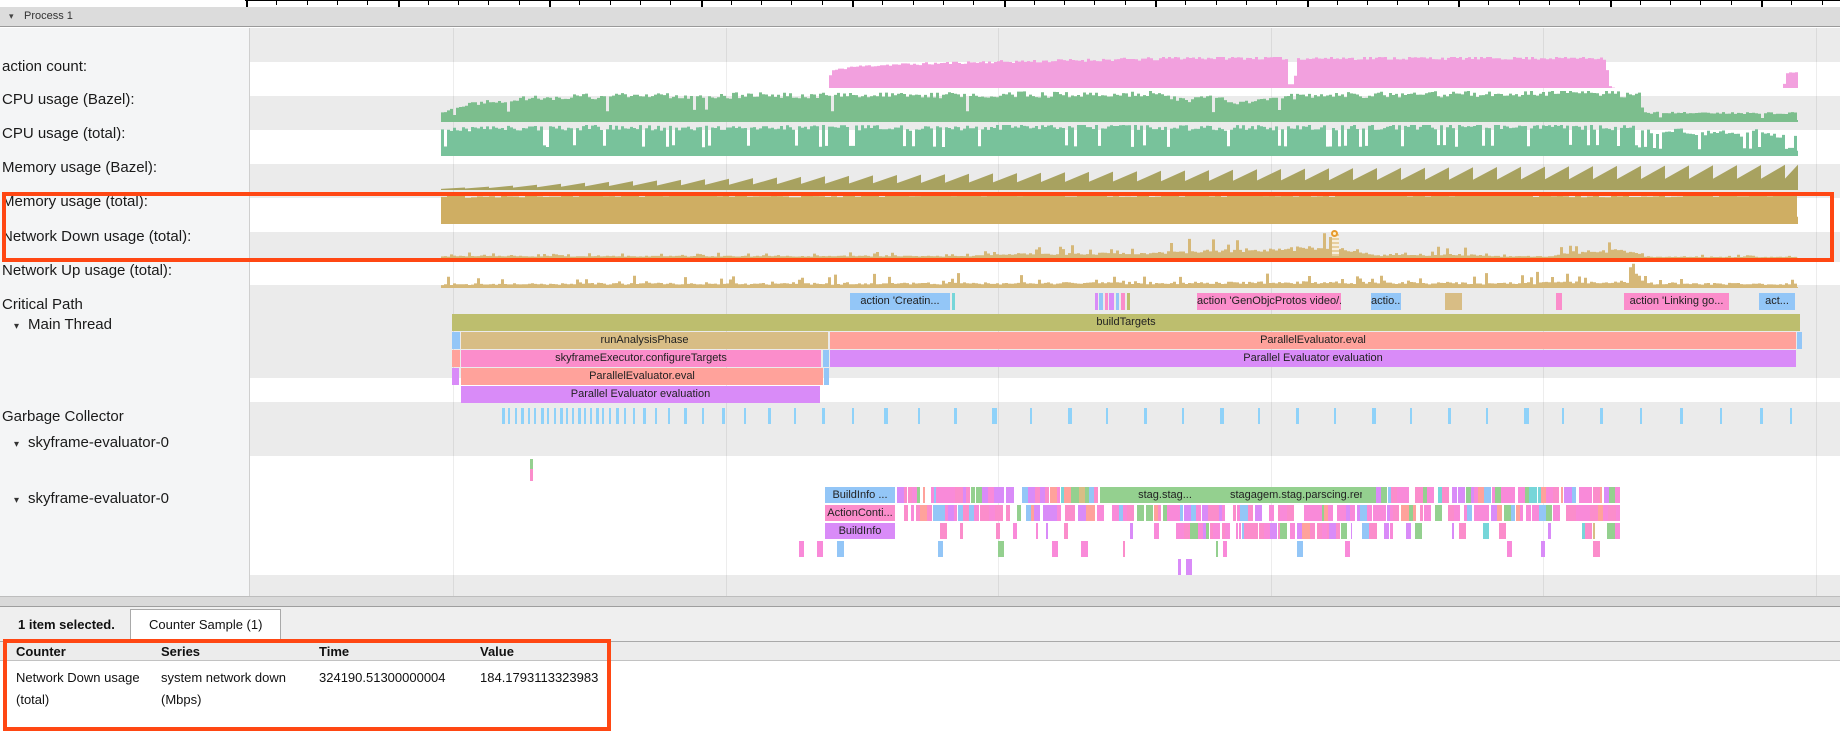  What do you see at coordinates (63, 324) in the screenshot?
I see `sidebar-item-main-thread: ▾ Main Thread` at bounding box center [63, 324].